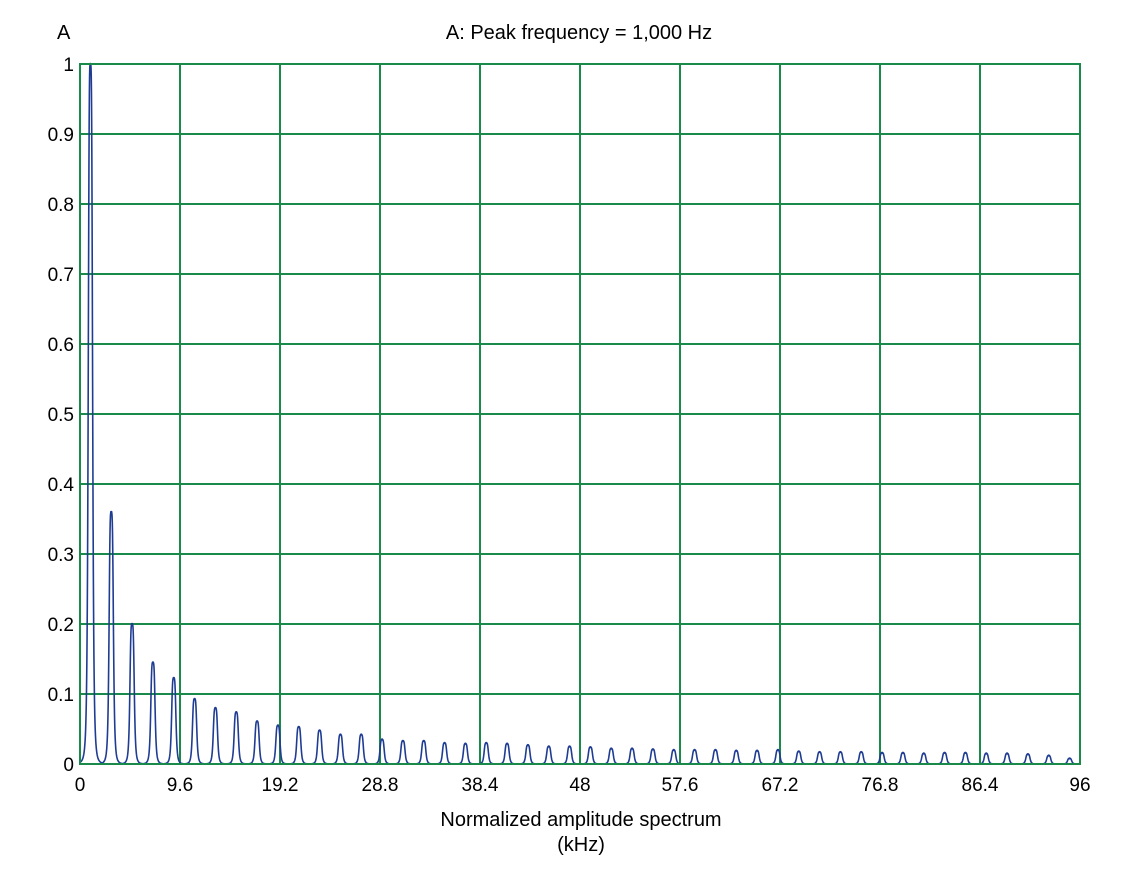 This screenshot has width=1138, height=877. I want to click on x-tick-label: 86.4, so click(980, 785).